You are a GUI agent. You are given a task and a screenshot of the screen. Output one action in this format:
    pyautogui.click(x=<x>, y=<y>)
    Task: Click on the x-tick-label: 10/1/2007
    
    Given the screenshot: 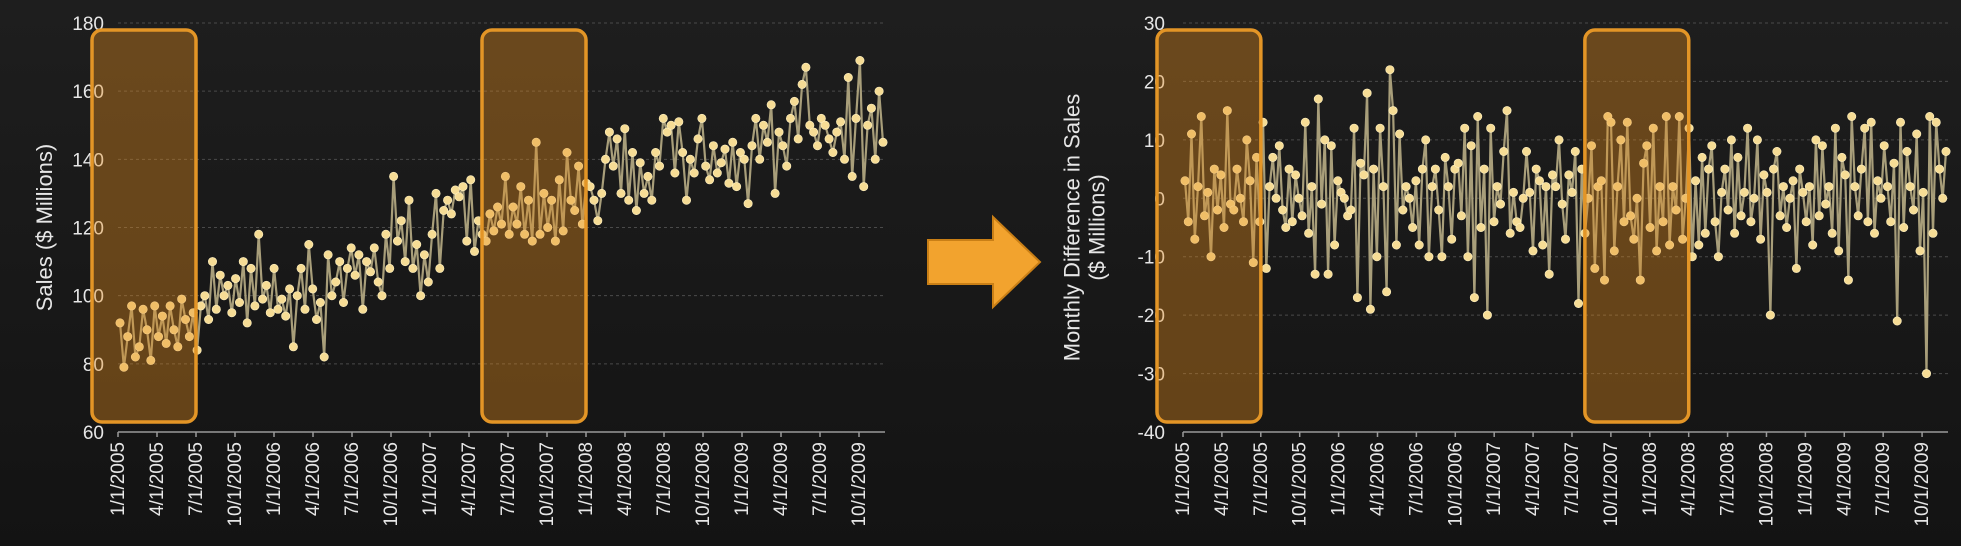 What is the action you would take?
    pyautogui.click(x=547, y=484)
    